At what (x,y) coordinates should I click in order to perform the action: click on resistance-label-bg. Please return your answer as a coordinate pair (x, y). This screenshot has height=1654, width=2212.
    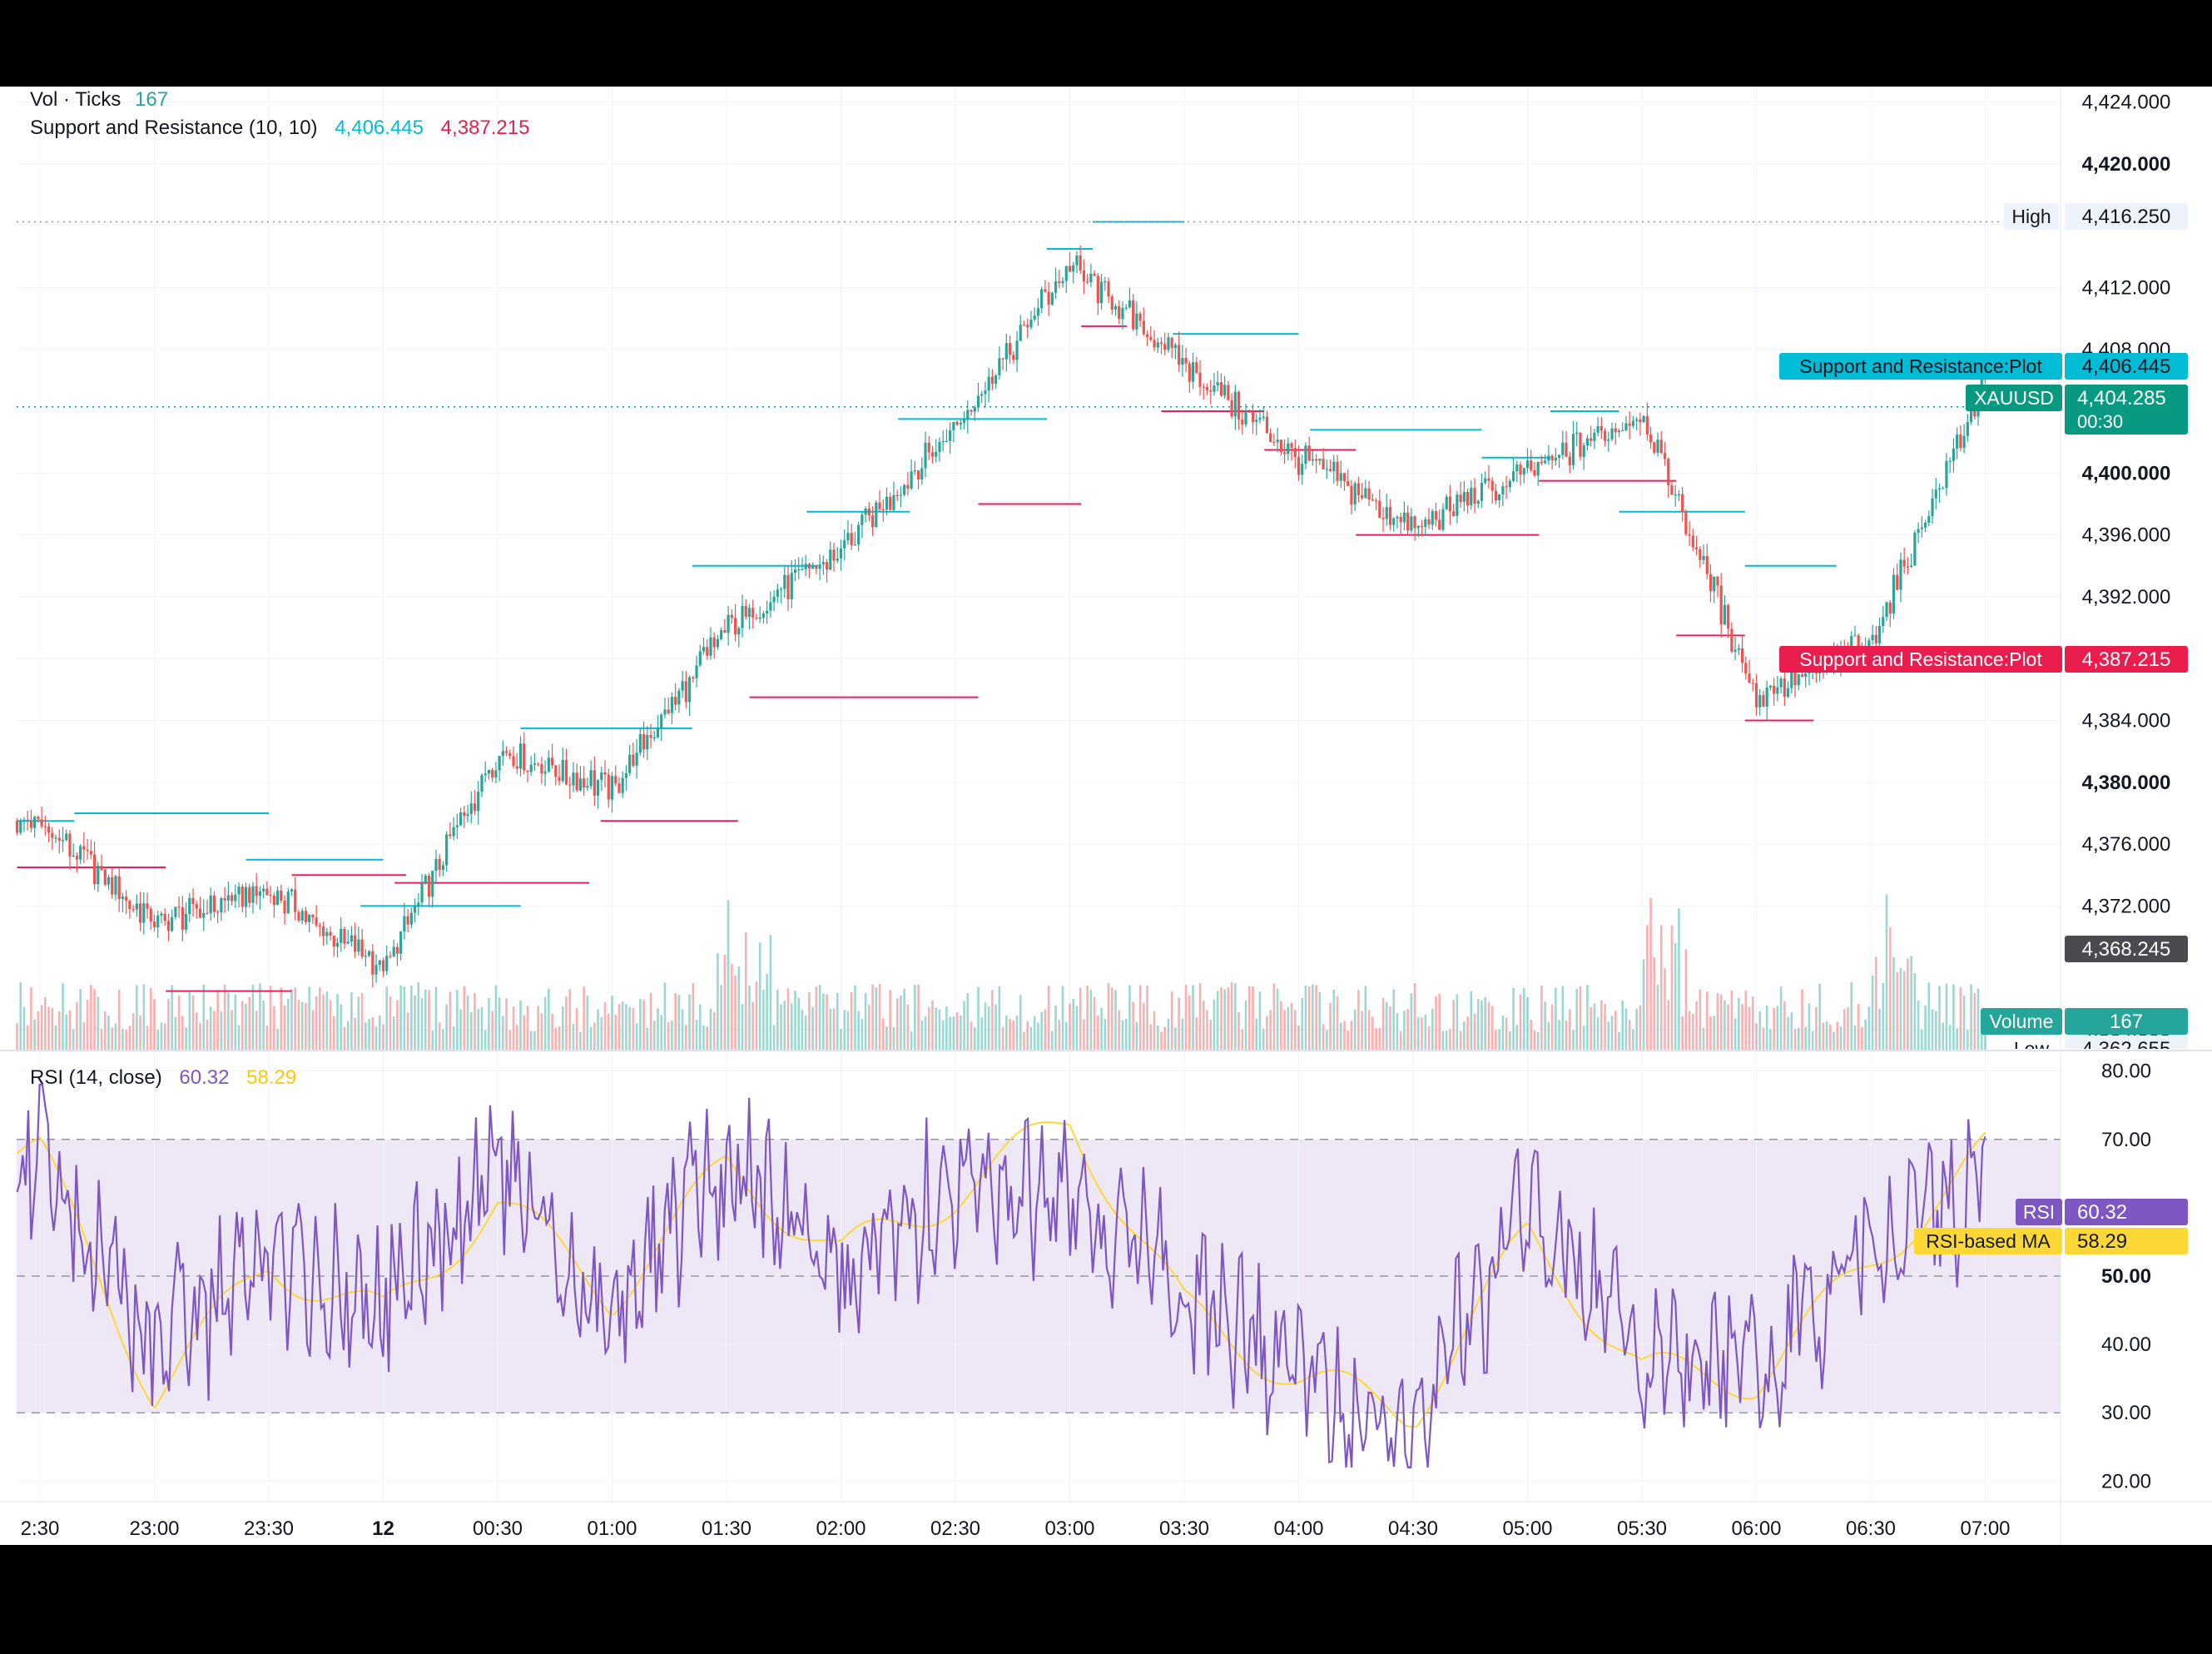
    Looking at the image, I should click on (1921, 366).